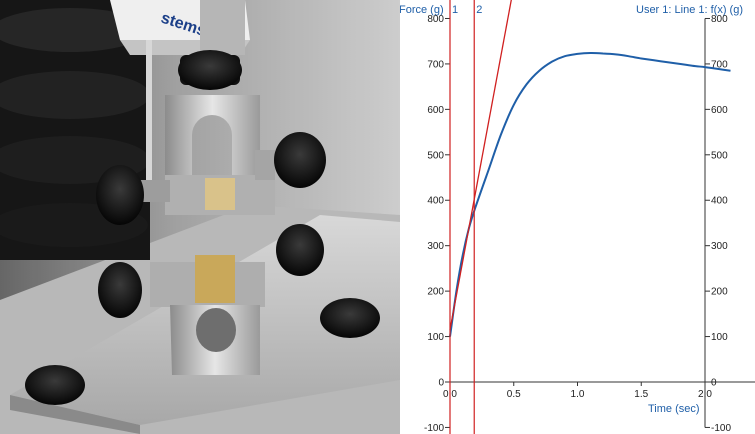  Describe the element at coordinates (514, 394) in the screenshot. I see `x-tick-label: 0.5` at that location.